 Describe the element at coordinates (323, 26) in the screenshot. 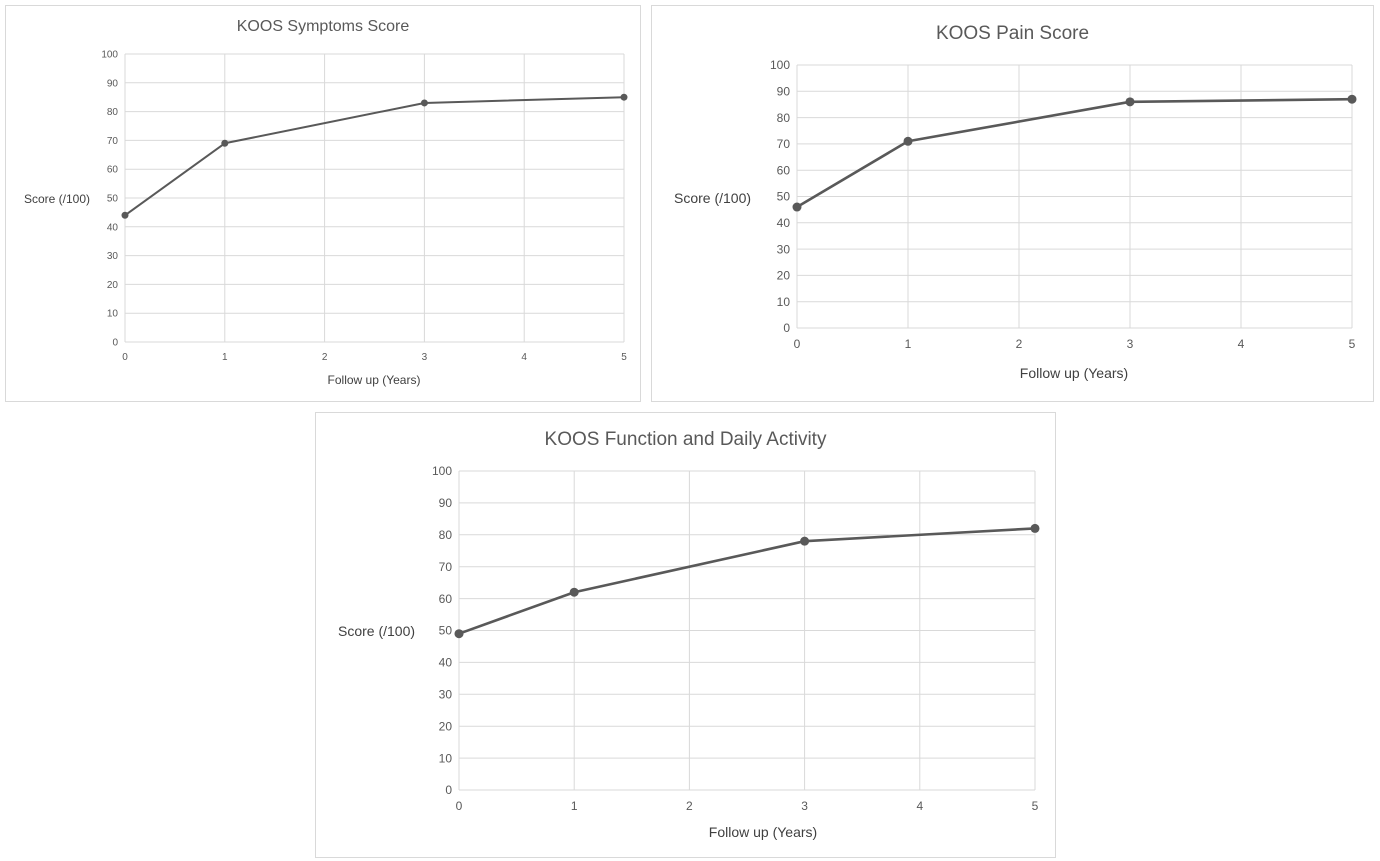

I see `chart-title: KOOS Symptoms Score` at that location.